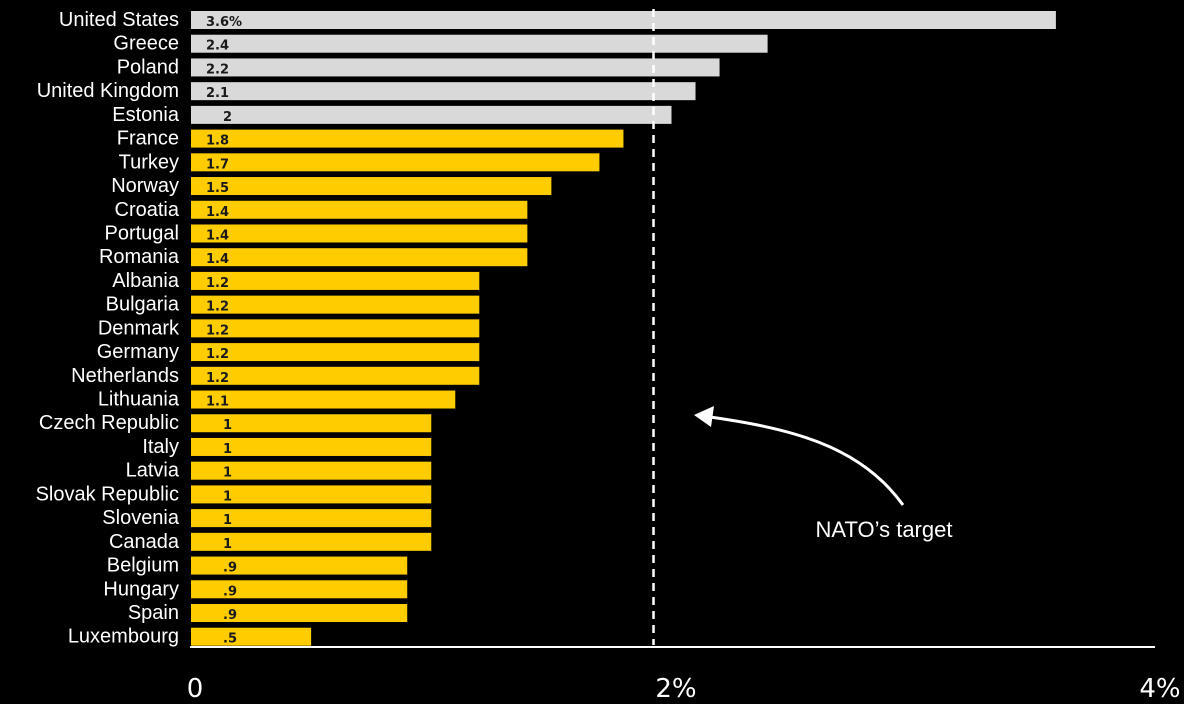 This screenshot has height=704, width=1184. Describe the element at coordinates (335, 352) in the screenshot. I see `bar-germany` at that location.